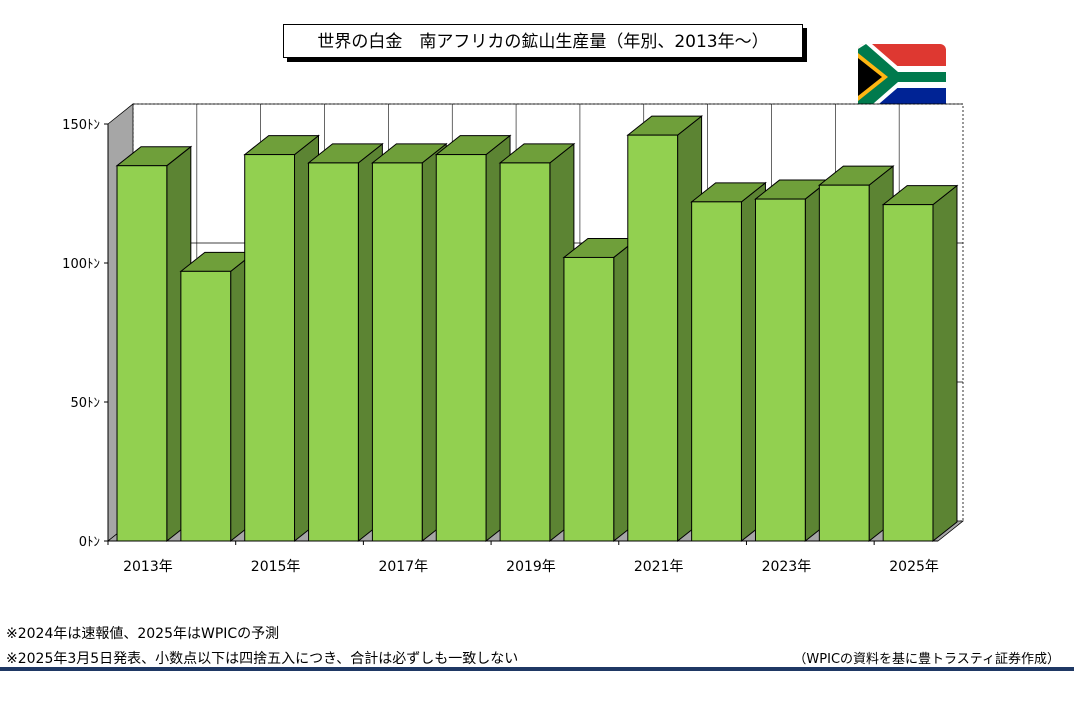 The image size is (1074, 707). I want to click on x-axis-tick-labels: 2013年 2015年 2017年 2019年 2021年 2023年 2025年, so click(523, 558).